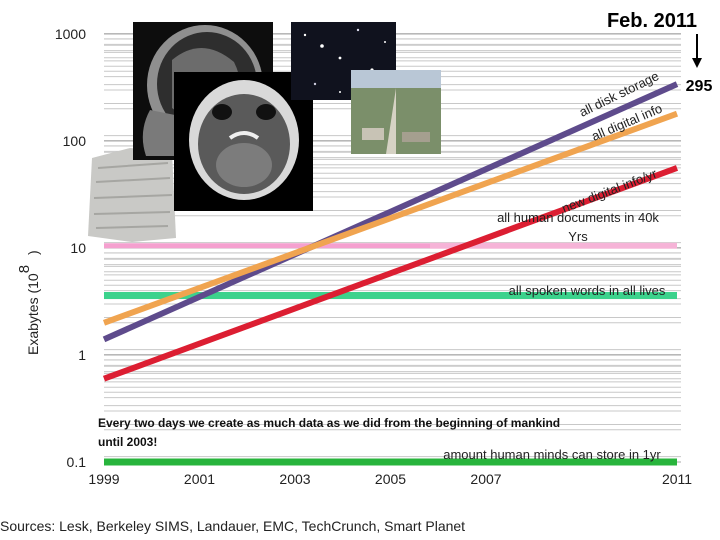  Describe the element at coordinates (294, 479) in the screenshot. I see `x-tick-label: 2003` at that location.